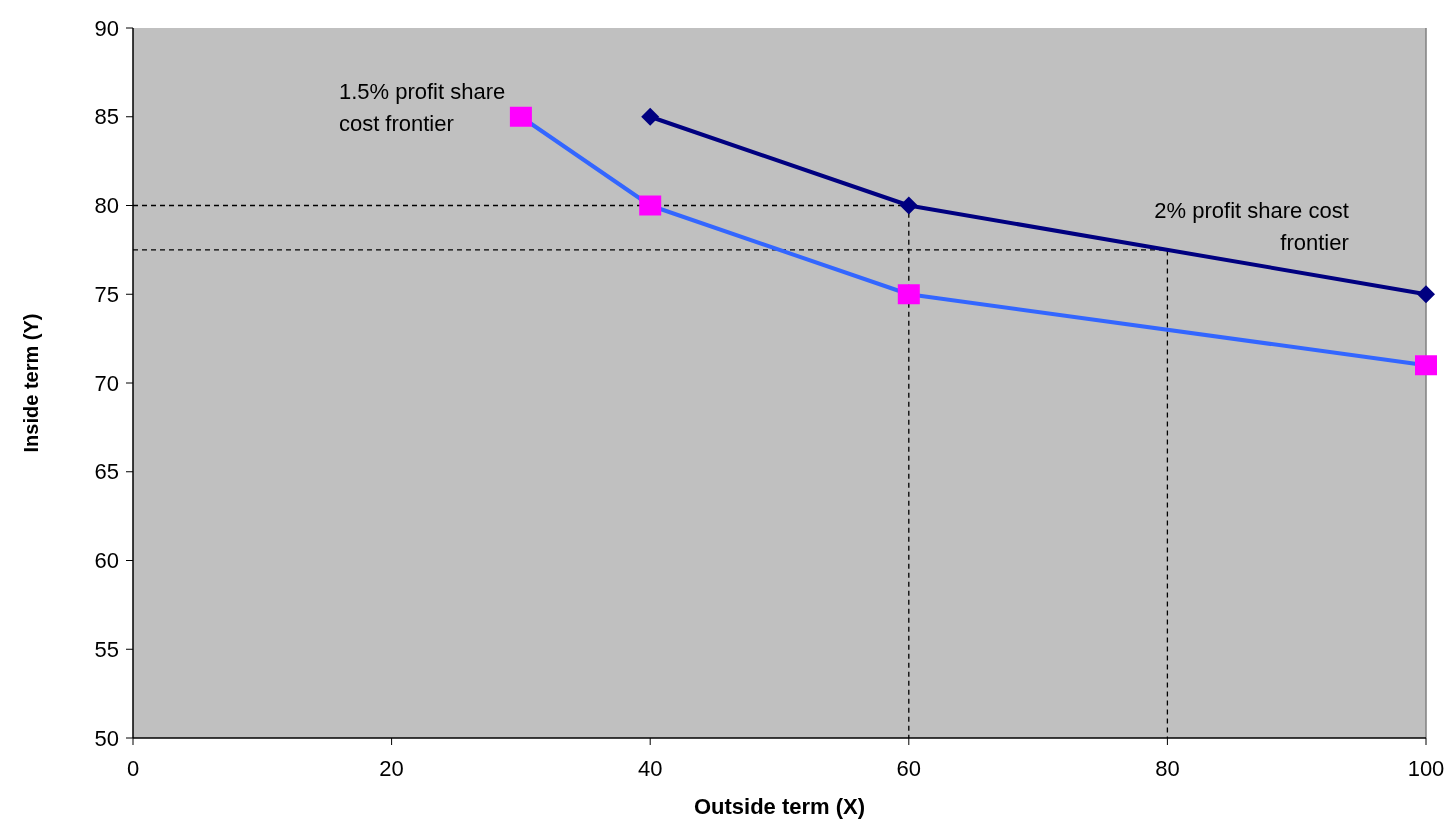 The image size is (1456, 828). What do you see at coordinates (391, 768) in the screenshot?
I see `x-tick-label: 20` at bounding box center [391, 768].